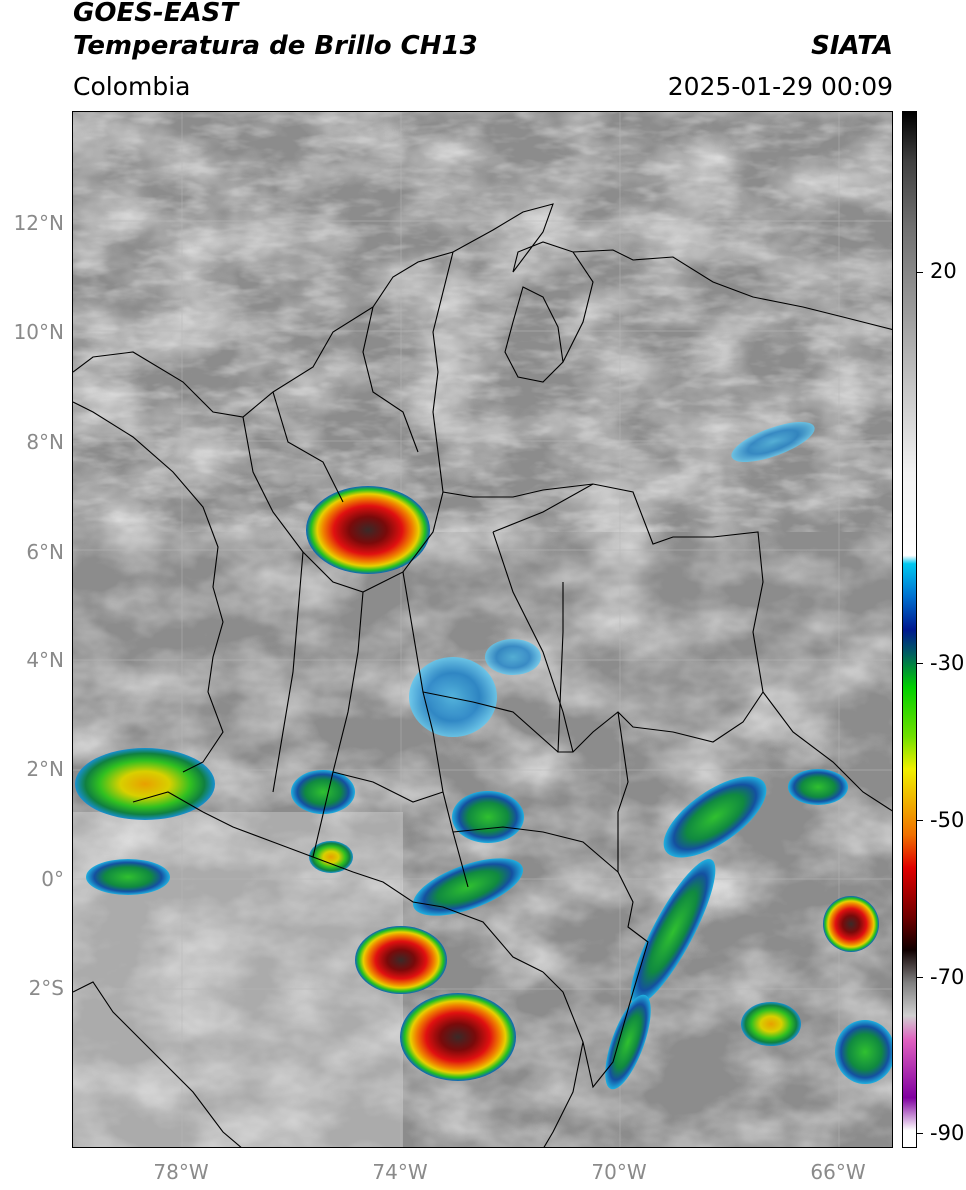  I want to click on colorbar-tick-mark-minus30, so click(920, 663).